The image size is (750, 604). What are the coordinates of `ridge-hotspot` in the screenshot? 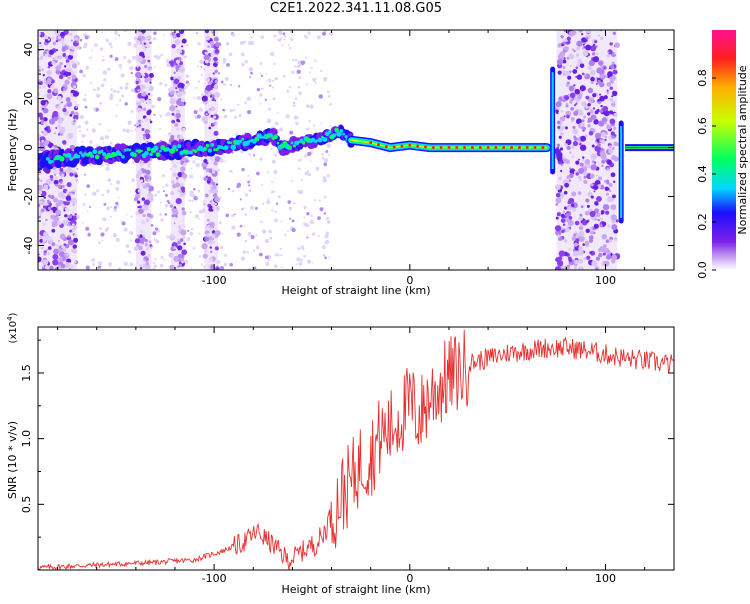 It's located at (371, 143).